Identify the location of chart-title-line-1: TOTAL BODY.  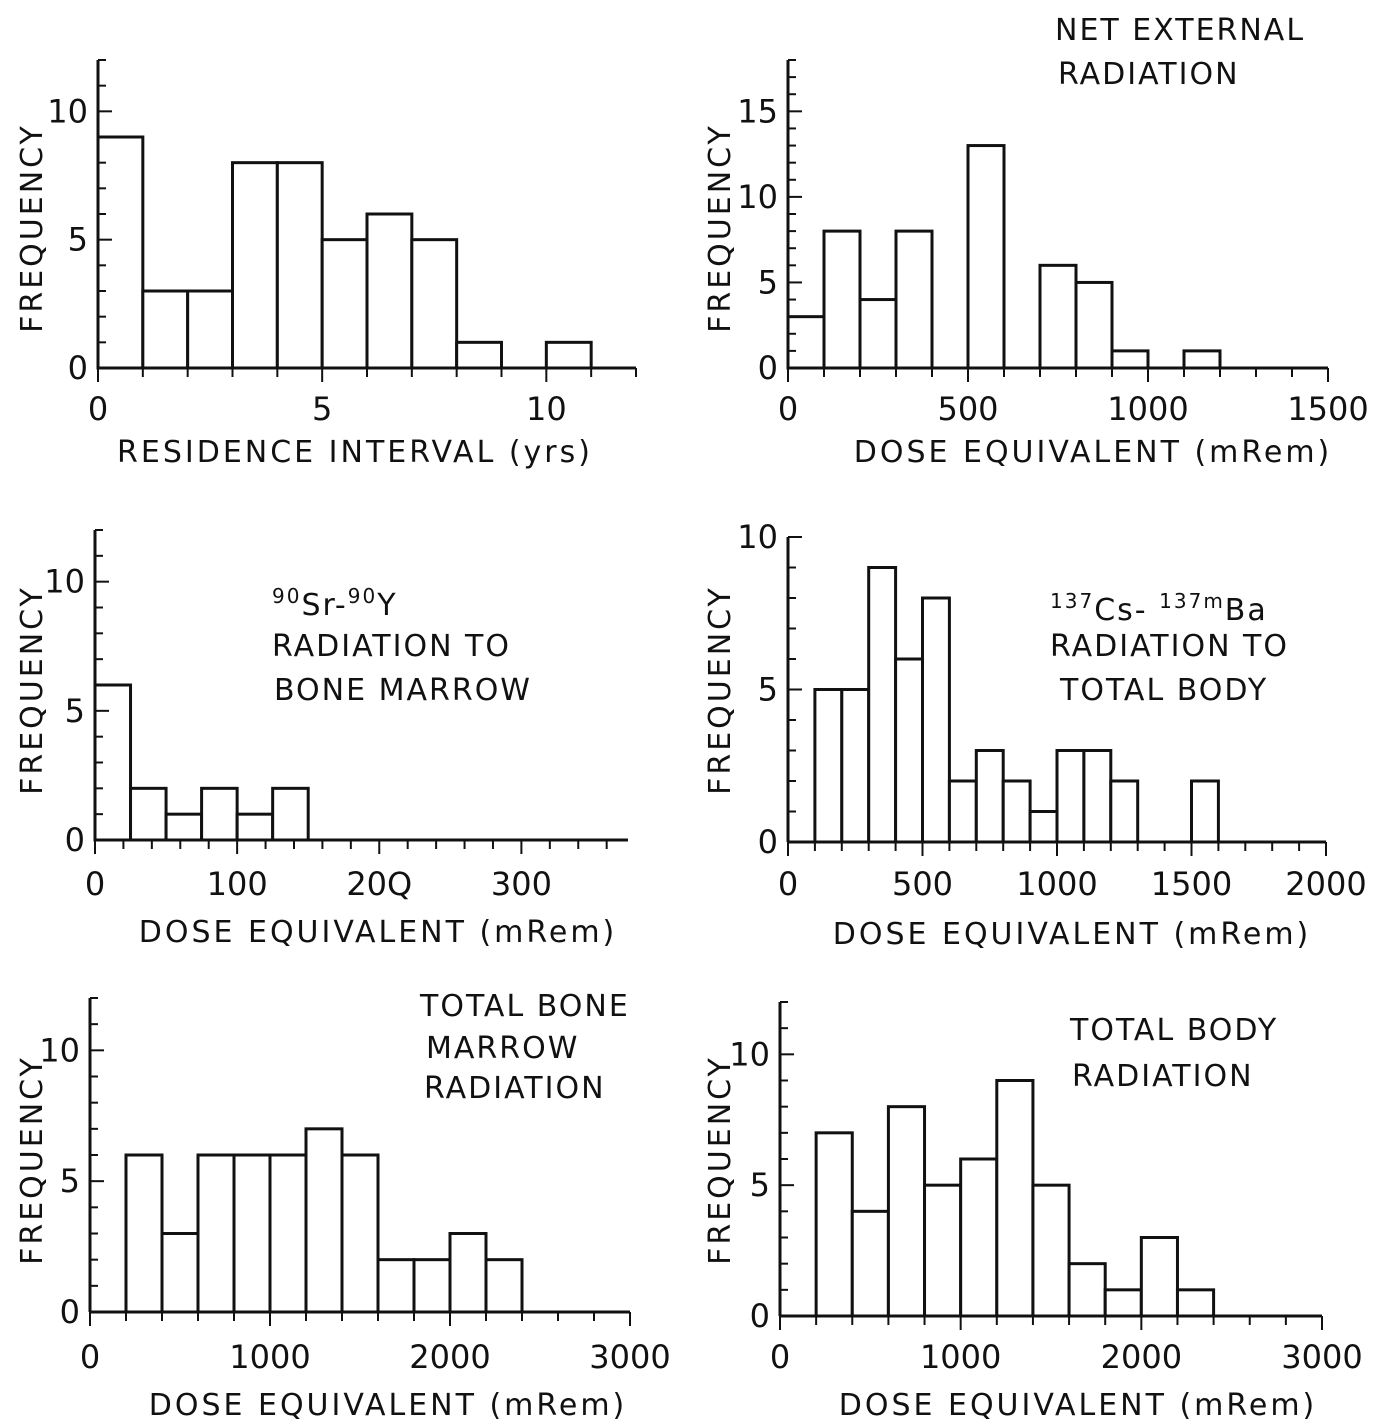
(1173, 1030).